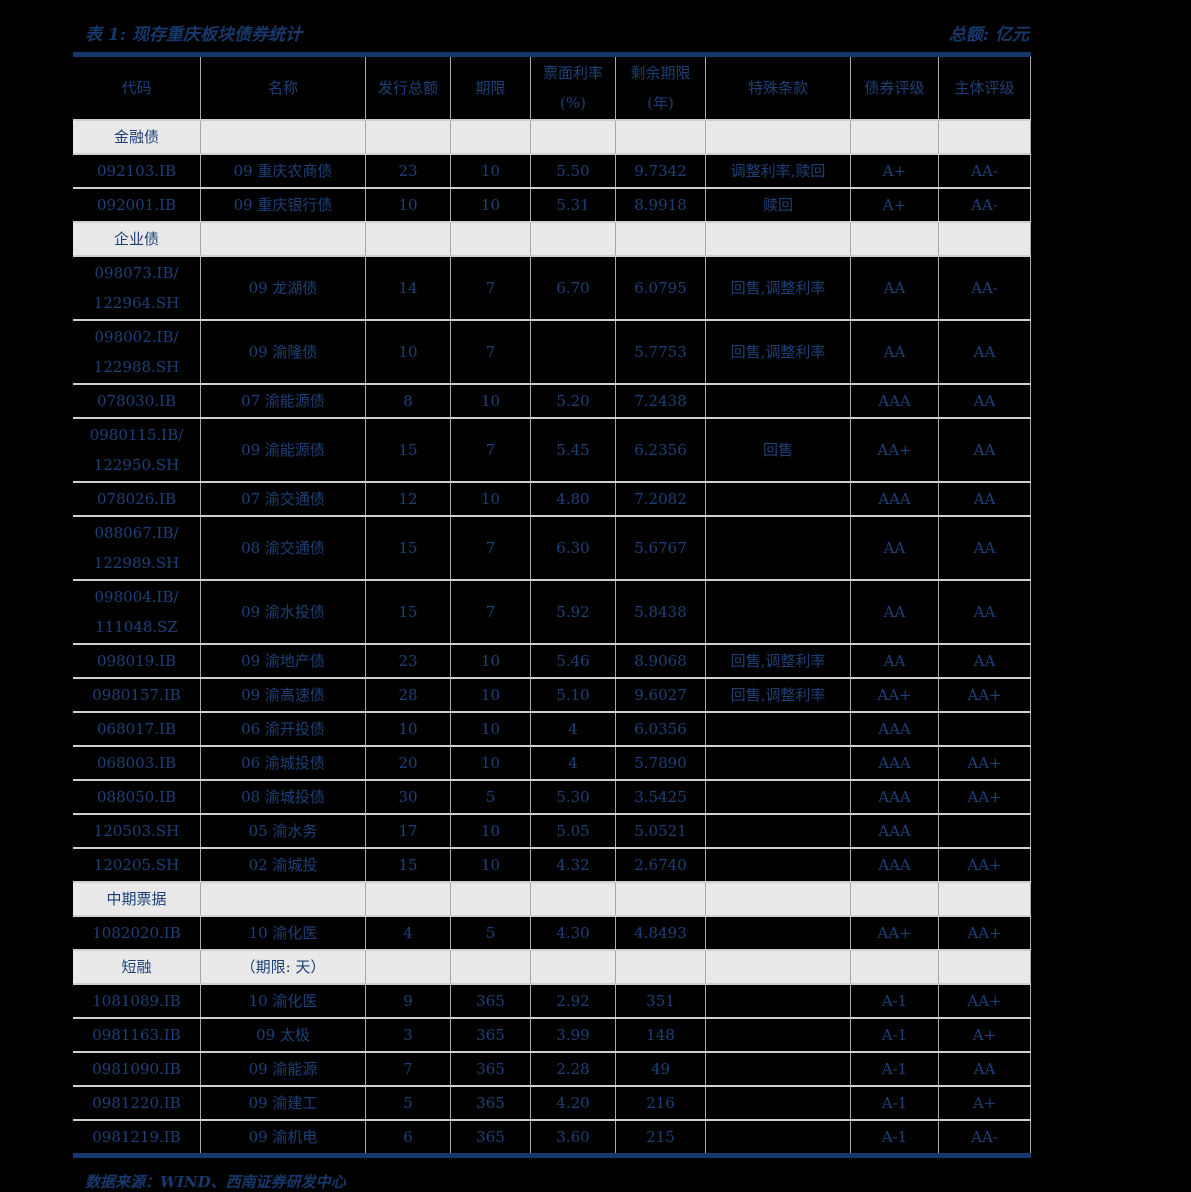  What do you see at coordinates (136, 1137) in the screenshot?
I see `bond-code: 0981219.IB` at bounding box center [136, 1137].